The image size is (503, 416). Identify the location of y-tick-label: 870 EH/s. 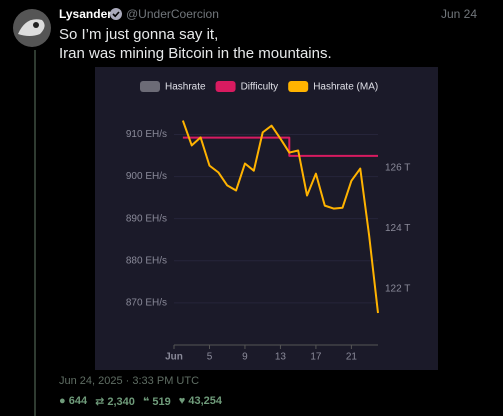
(146, 303).